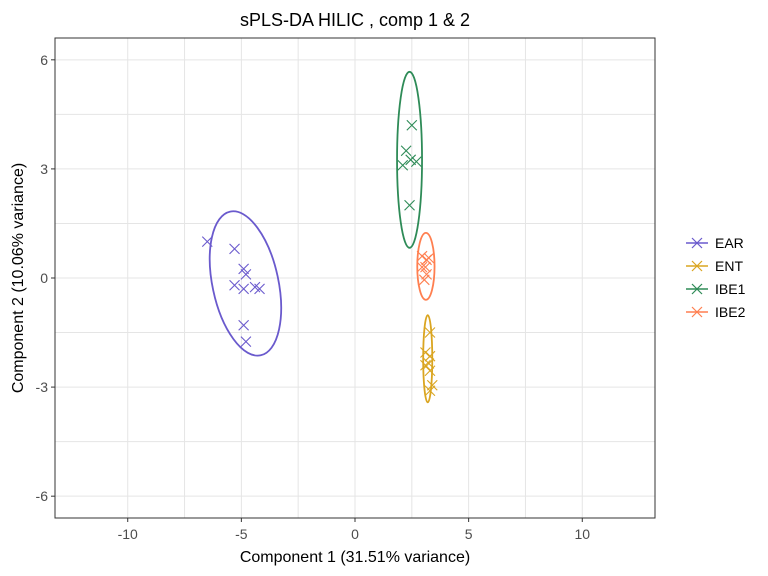  What do you see at coordinates (18, 278) in the screenshot?
I see `y-axis-title: Component 2 (10.06% variance)` at bounding box center [18, 278].